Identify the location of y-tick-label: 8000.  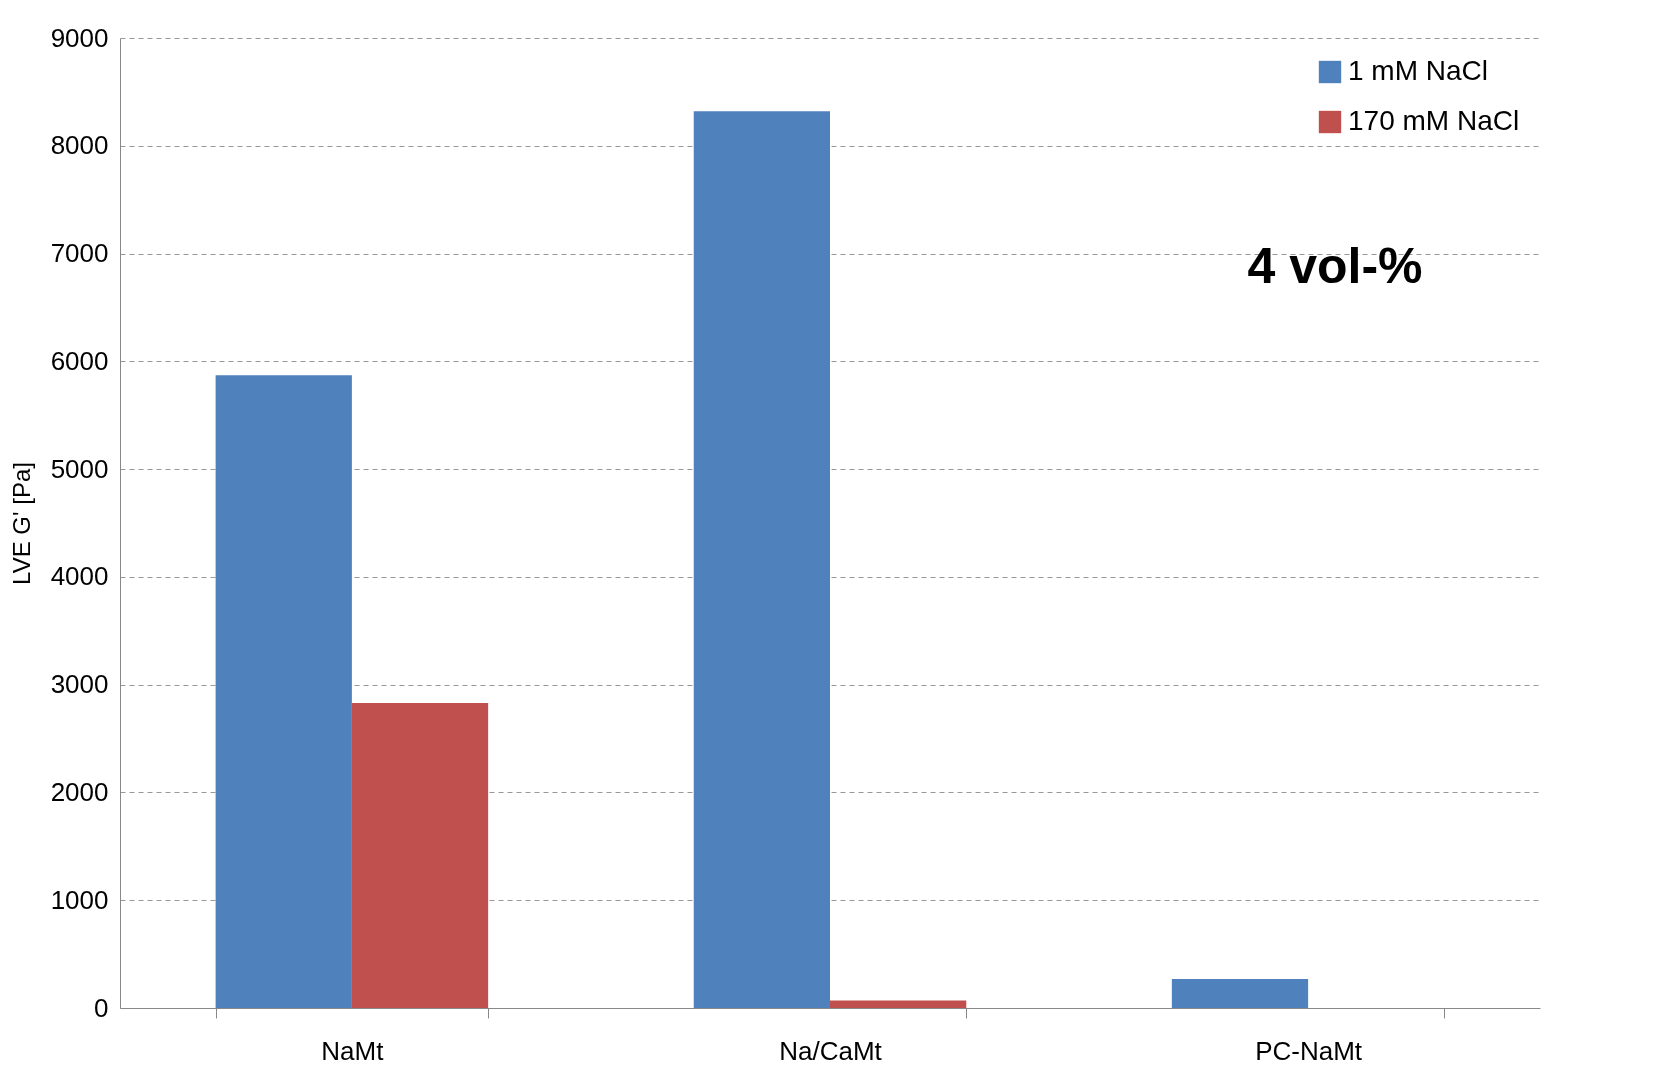
(79, 145).